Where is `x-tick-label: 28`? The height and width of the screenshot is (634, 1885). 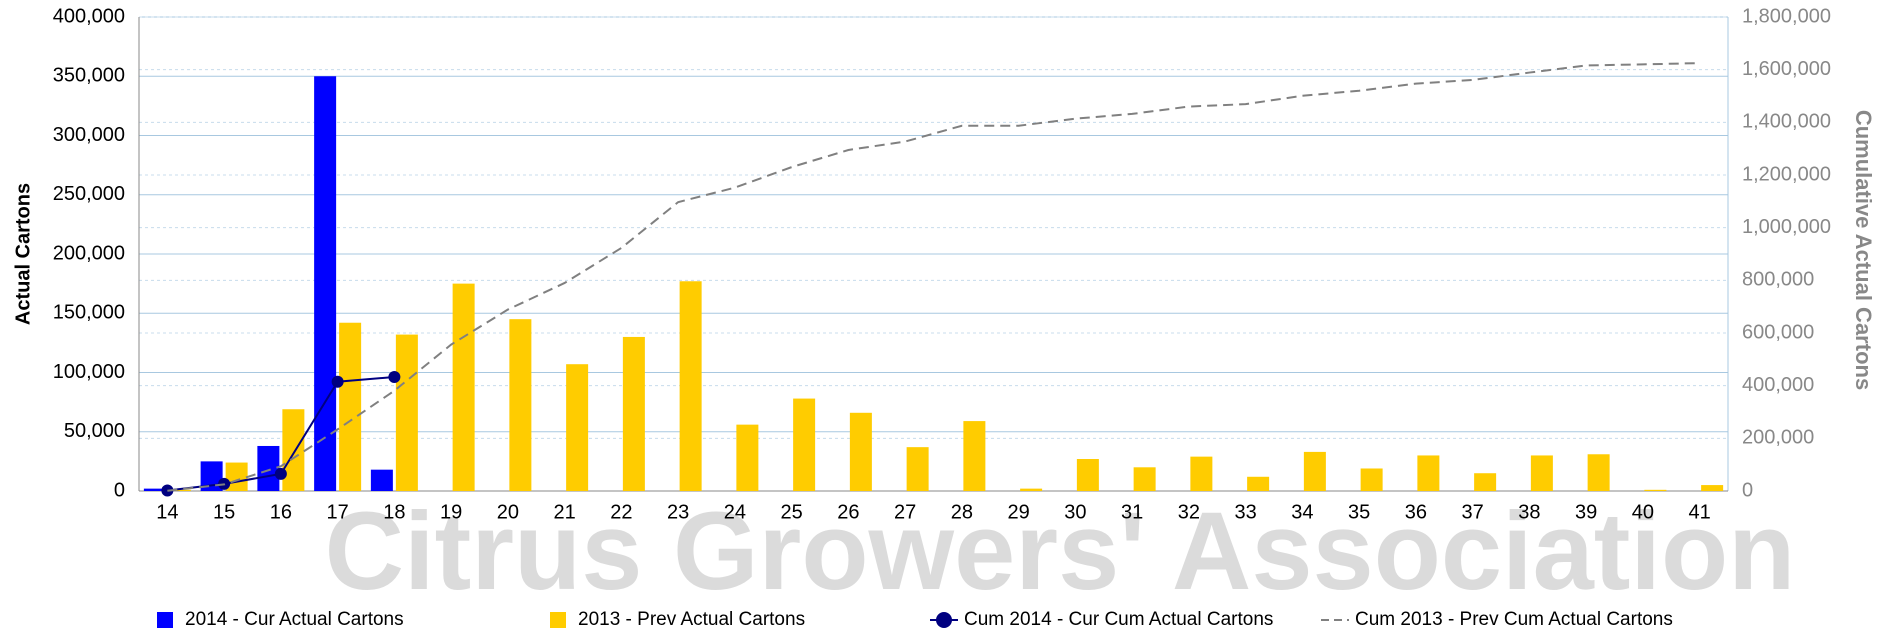 x-tick-label: 28 is located at coordinates (962, 512).